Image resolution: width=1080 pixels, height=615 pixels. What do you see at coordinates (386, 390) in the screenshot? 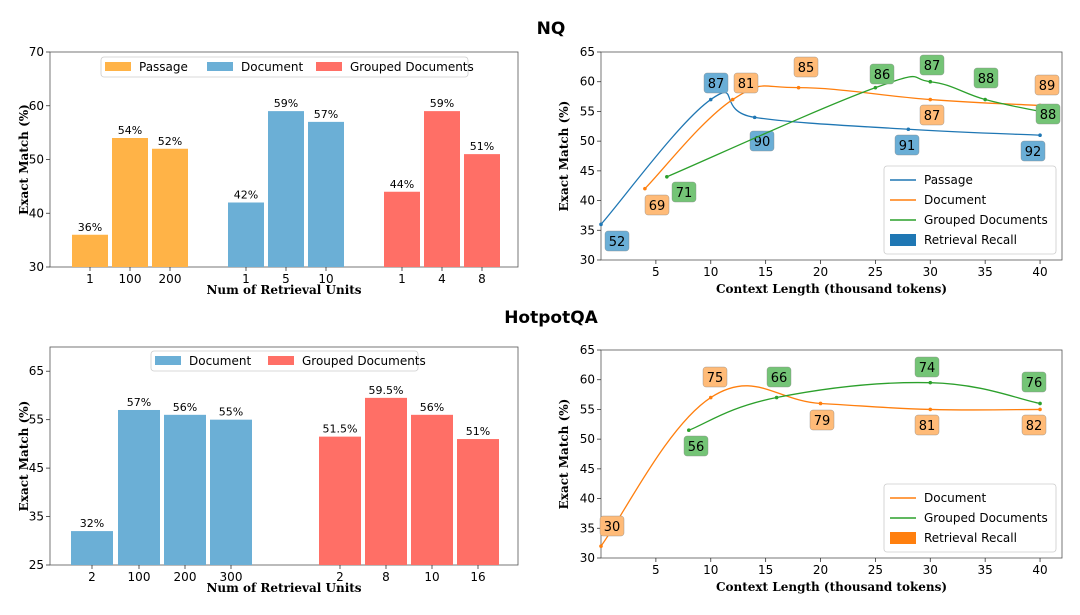
I see `bar-value-label: 59.5%` at bounding box center [386, 390].